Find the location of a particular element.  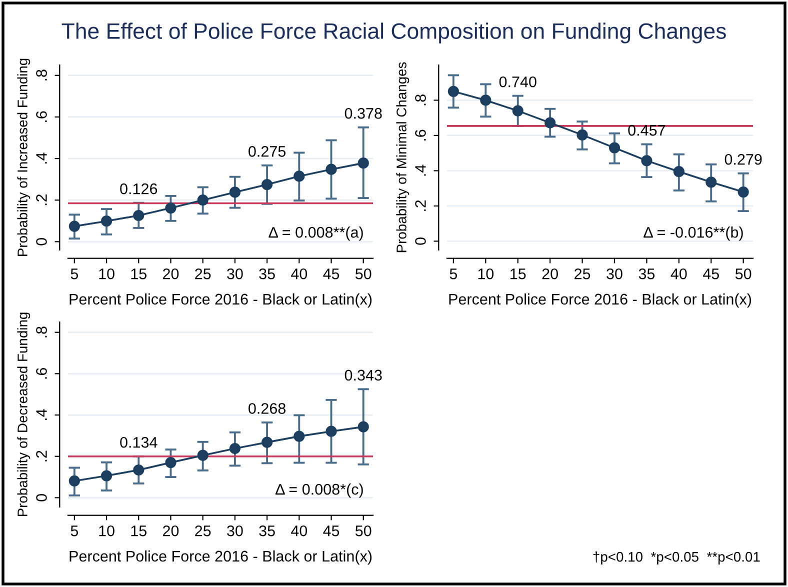

data-label: 0.457 is located at coordinates (647, 130).